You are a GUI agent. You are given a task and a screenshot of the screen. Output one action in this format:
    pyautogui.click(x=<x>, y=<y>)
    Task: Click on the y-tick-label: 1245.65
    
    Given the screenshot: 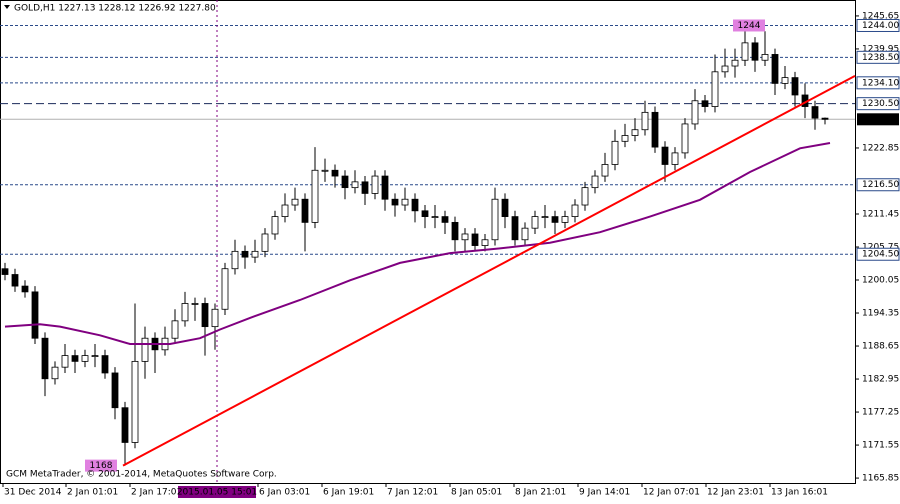 What is the action you would take?
    pyautogui.click(x=880, y=16)
    